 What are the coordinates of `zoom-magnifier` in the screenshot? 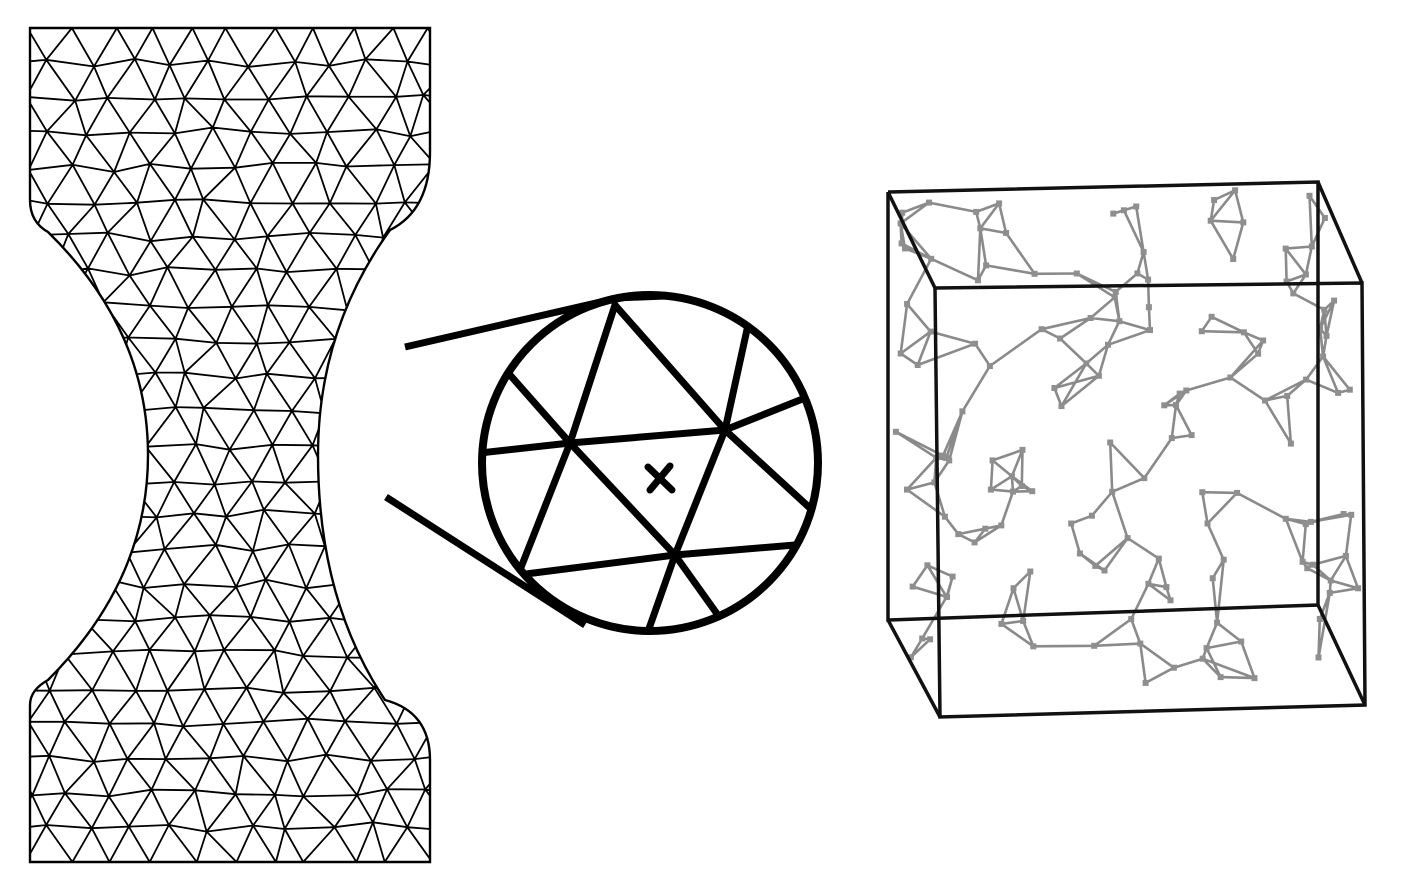 It's located at (602, 467).